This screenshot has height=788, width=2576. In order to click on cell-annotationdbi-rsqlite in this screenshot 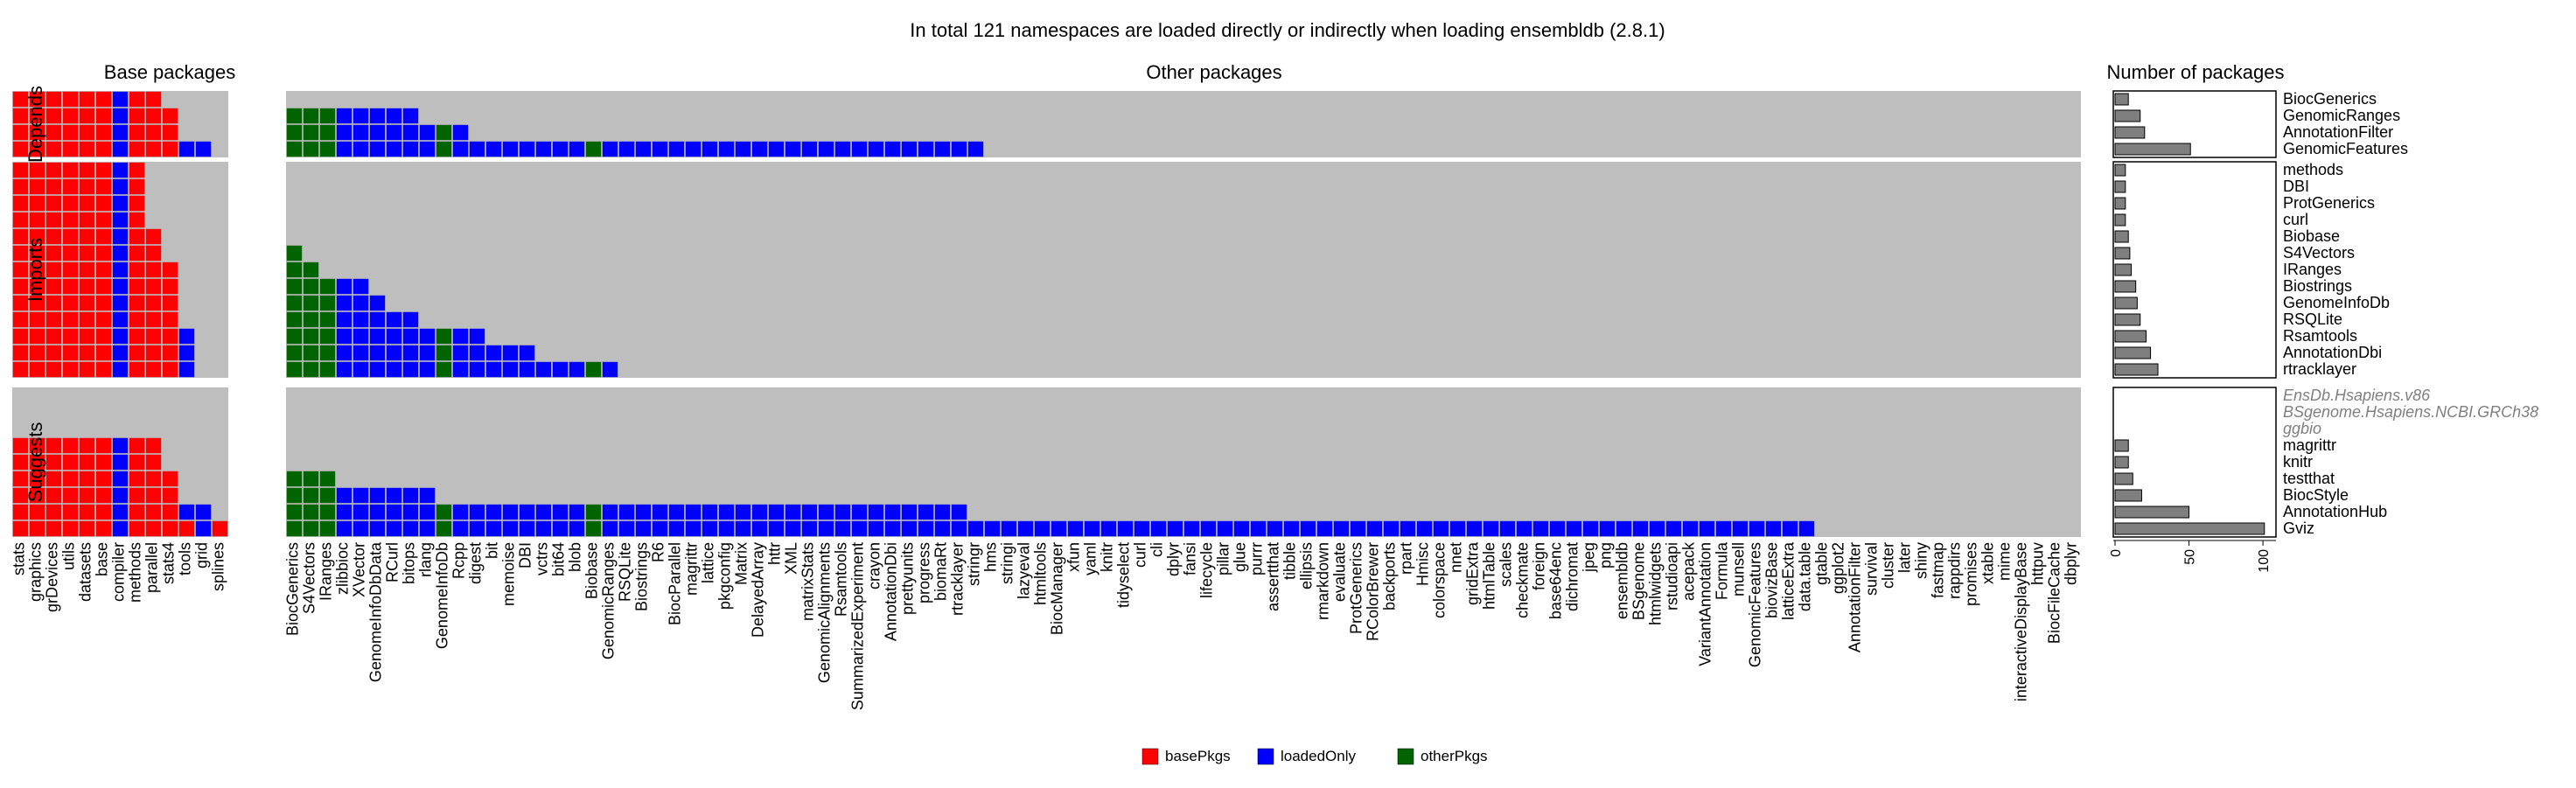, I will do `click(626, 353)`.